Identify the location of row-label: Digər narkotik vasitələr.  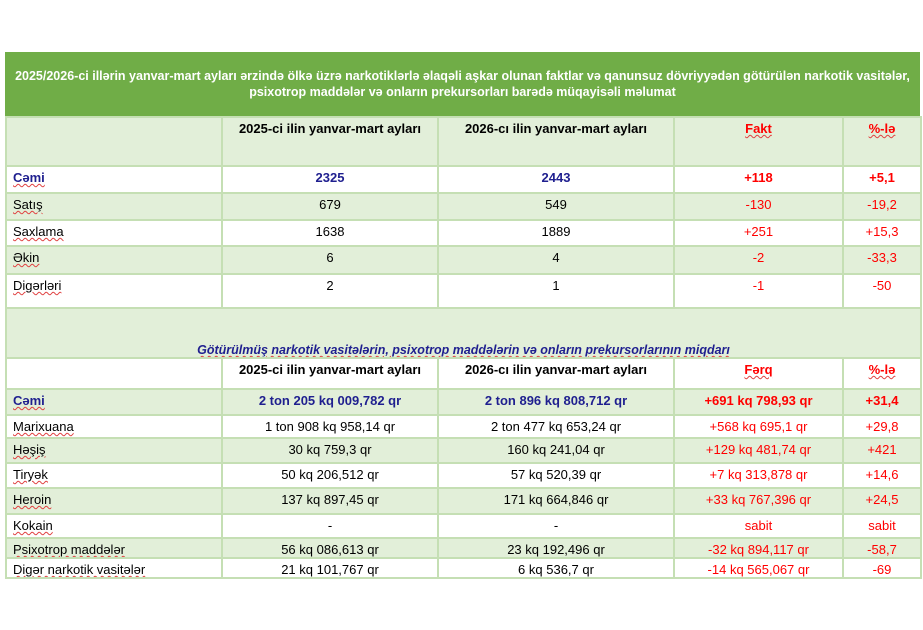
(114, 568).